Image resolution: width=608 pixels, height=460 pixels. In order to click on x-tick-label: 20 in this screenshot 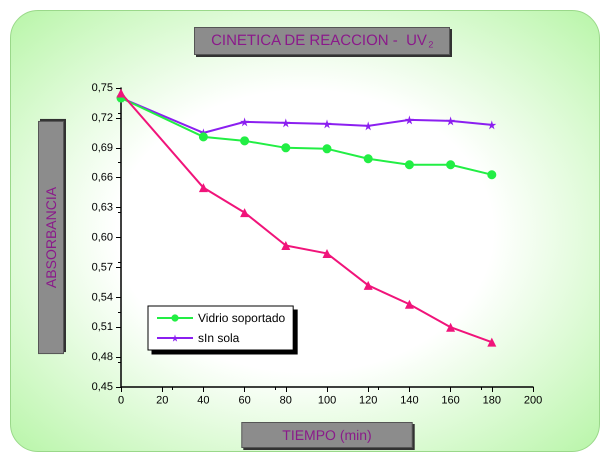, I will do `click(162, 400)`.